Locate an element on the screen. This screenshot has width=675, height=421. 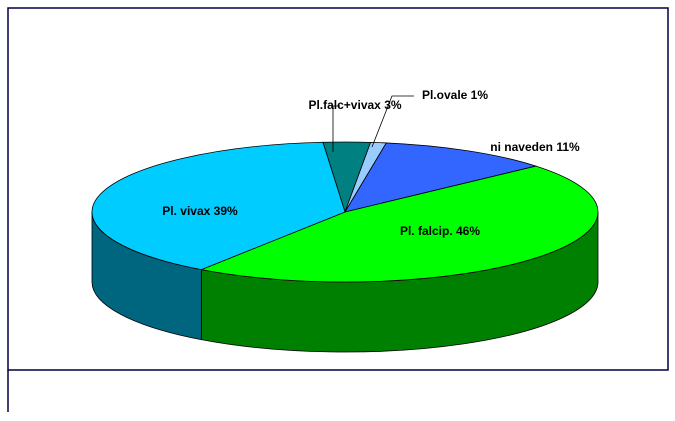
slice-category: ni naveden is located at coordinates (521, 147).